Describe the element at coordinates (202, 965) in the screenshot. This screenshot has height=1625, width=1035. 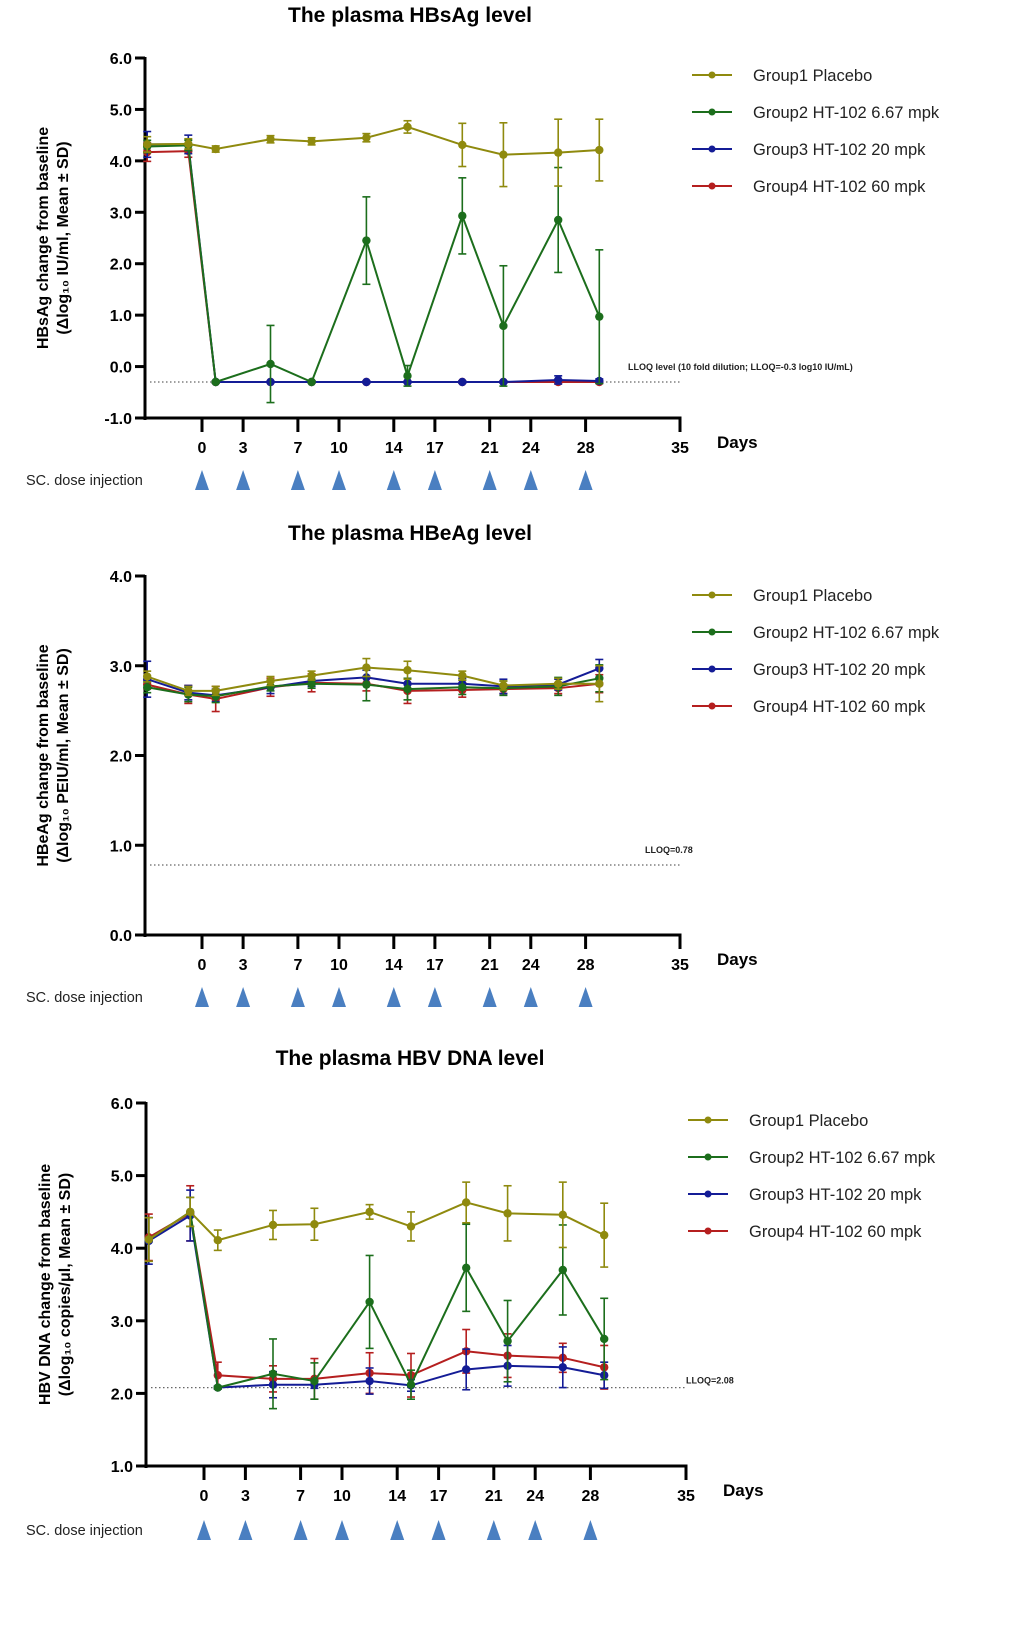
I see `x-tick-label: 0` at that location.